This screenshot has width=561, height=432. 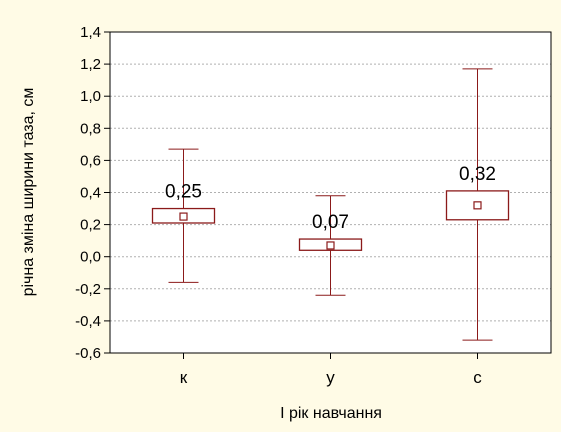 I want to click on y-tick-label: 0,2, so click(x=90, y=225).